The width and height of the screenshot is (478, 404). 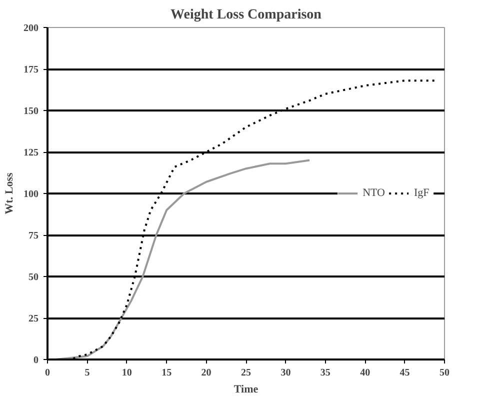 What do you see at coordinates (422, 193) in the screenshot?
I see `legend-label: IgF` at bounding box center [422, 193].